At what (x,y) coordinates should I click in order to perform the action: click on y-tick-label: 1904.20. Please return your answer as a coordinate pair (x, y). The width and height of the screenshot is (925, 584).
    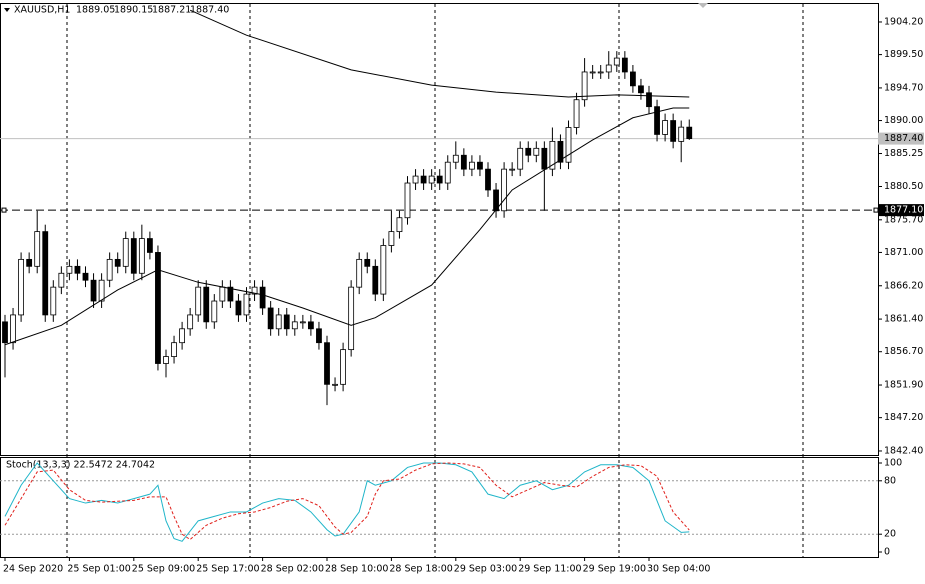
    Looking at the image, I should click on (903, 21).